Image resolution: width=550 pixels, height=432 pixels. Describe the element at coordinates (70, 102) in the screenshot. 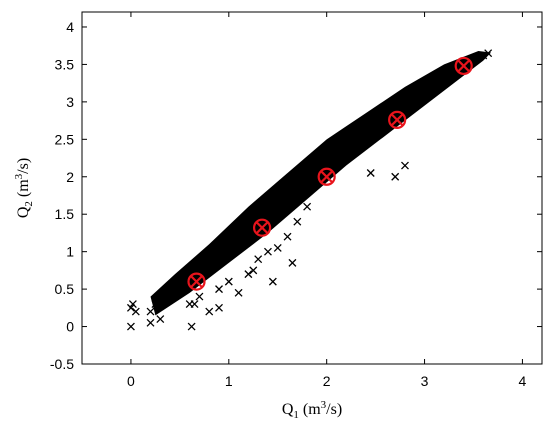

I see `y-tick-label: 3` at that location.